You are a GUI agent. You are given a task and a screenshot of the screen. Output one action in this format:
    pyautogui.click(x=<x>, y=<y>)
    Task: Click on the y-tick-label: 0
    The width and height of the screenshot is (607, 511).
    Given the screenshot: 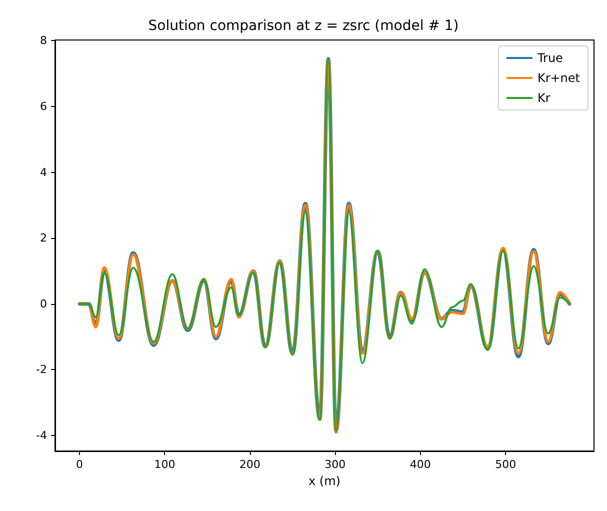 What is the action you would take?
    pyautogui.click(x=43, y=303)
    